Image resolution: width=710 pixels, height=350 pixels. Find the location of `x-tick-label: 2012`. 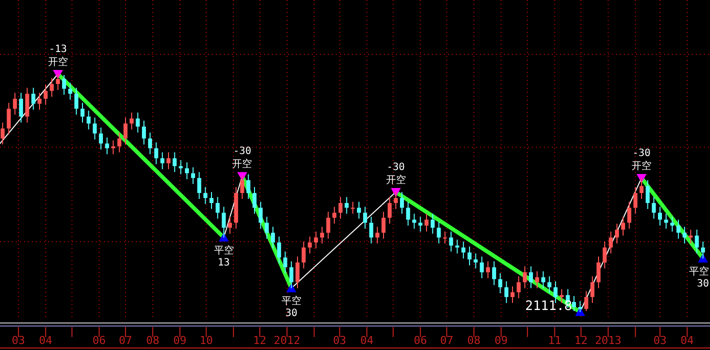

x-tick-label: 2012 is located at coordinates (287, 340).